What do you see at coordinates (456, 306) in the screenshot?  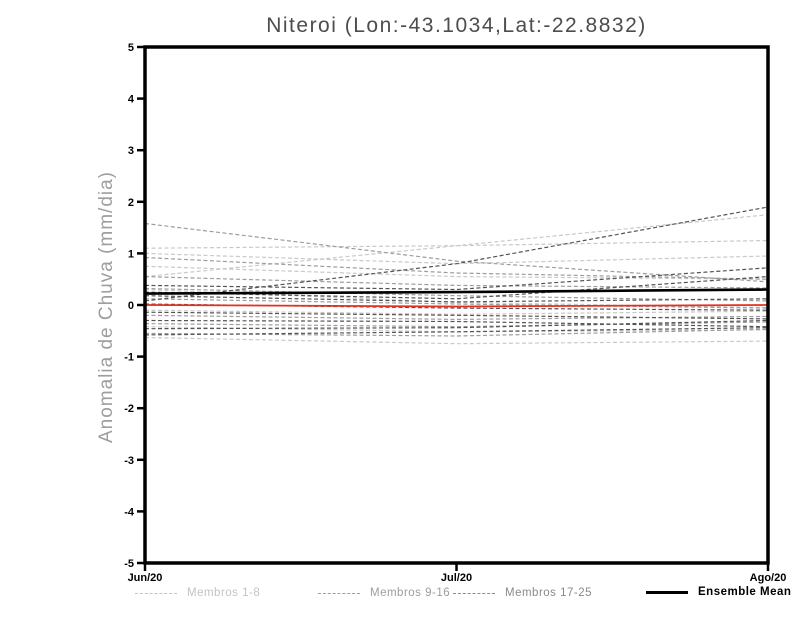 I see `red-line` at bounding box center [456, 306].